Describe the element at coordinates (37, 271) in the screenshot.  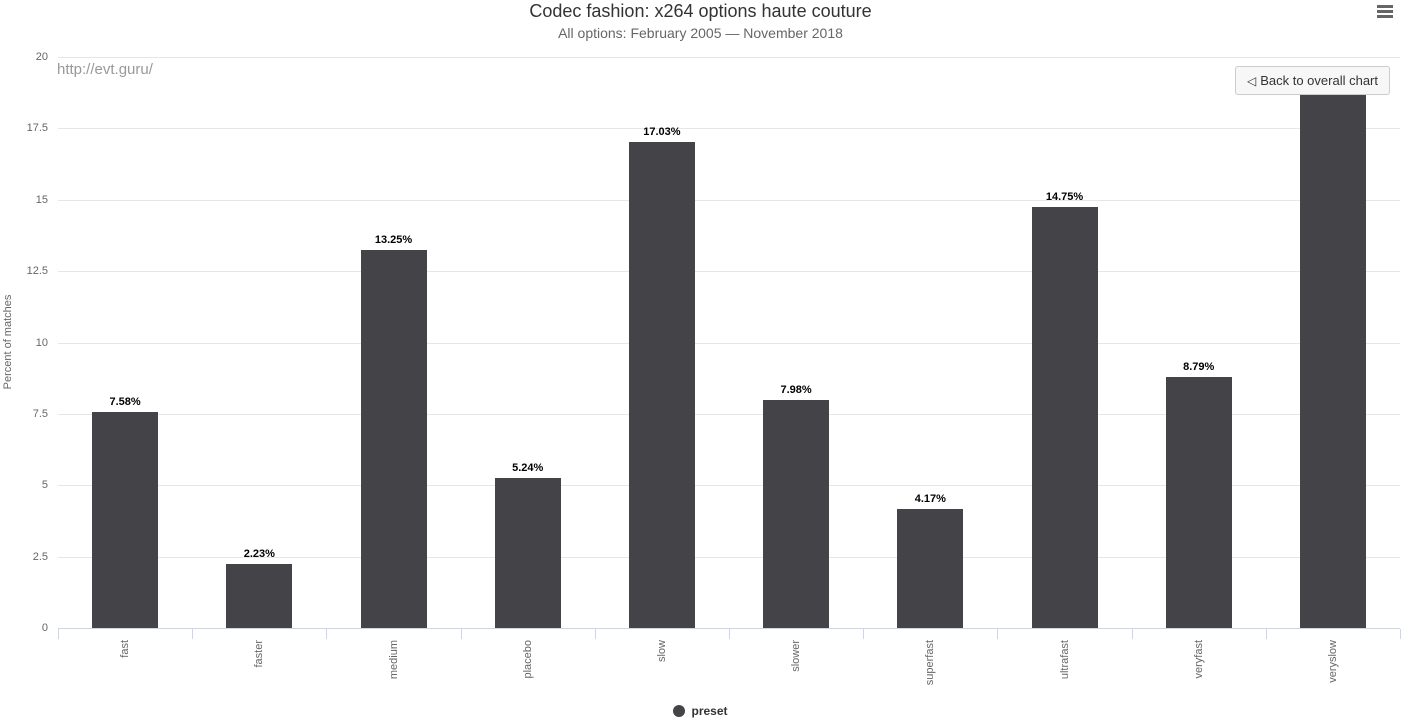
I see `y-tick-label: 12.5` at that location.